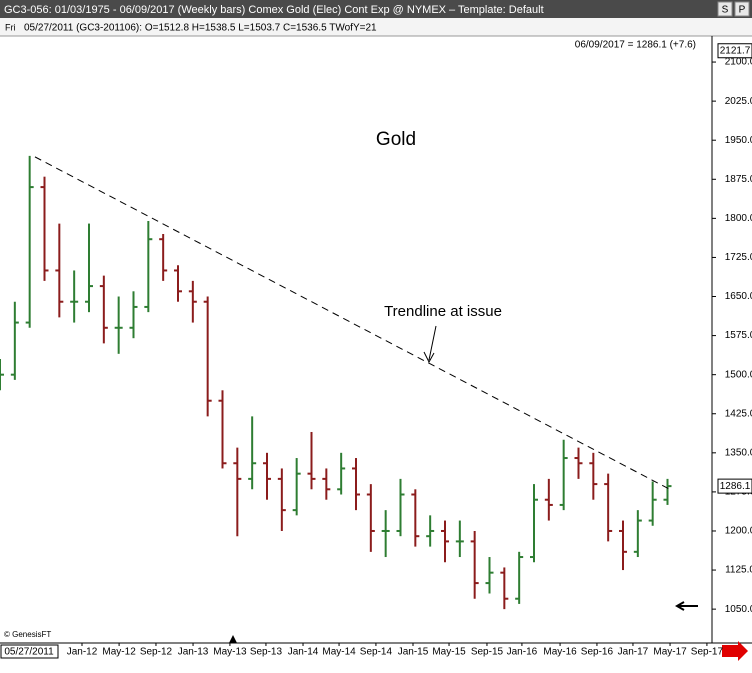 This screenshot has width=752, height=673. Describe the element at coordinates (735, 651) in the screenshot. I see `scroll-arrow` at that location.